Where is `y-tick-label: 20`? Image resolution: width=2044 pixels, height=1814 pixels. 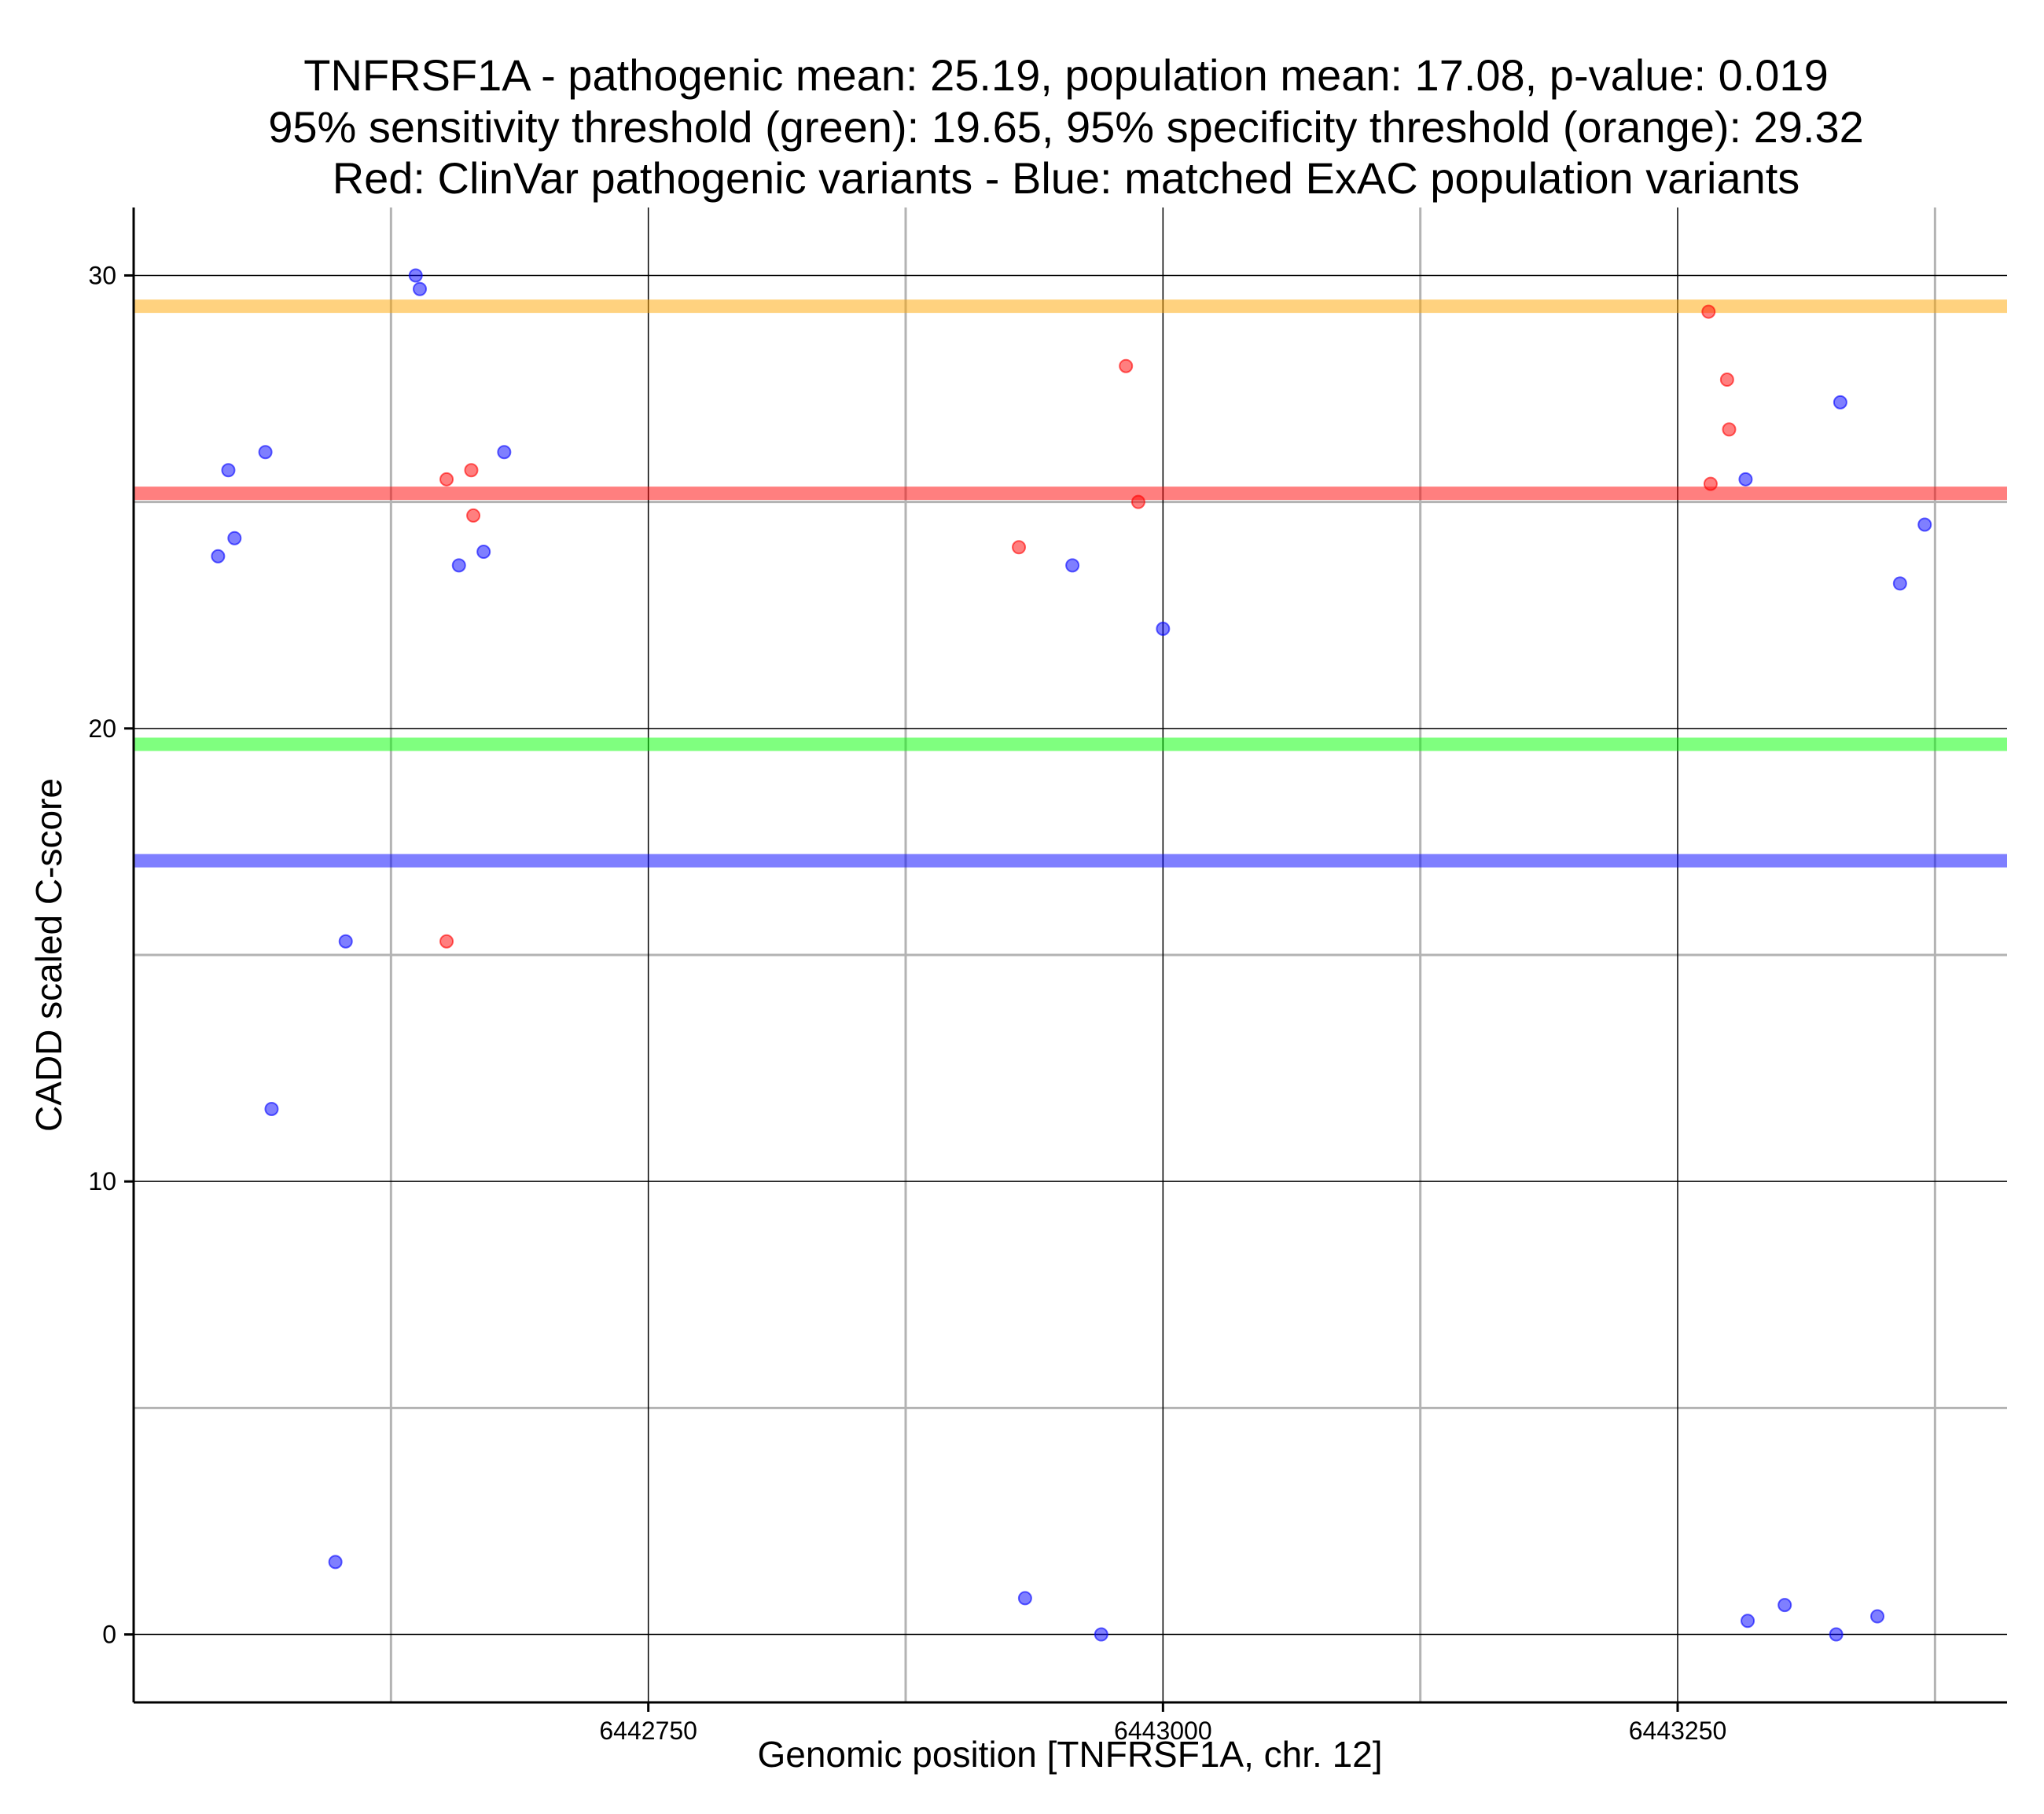
y-tick-label: 20 is located at coordinates (102, 728).